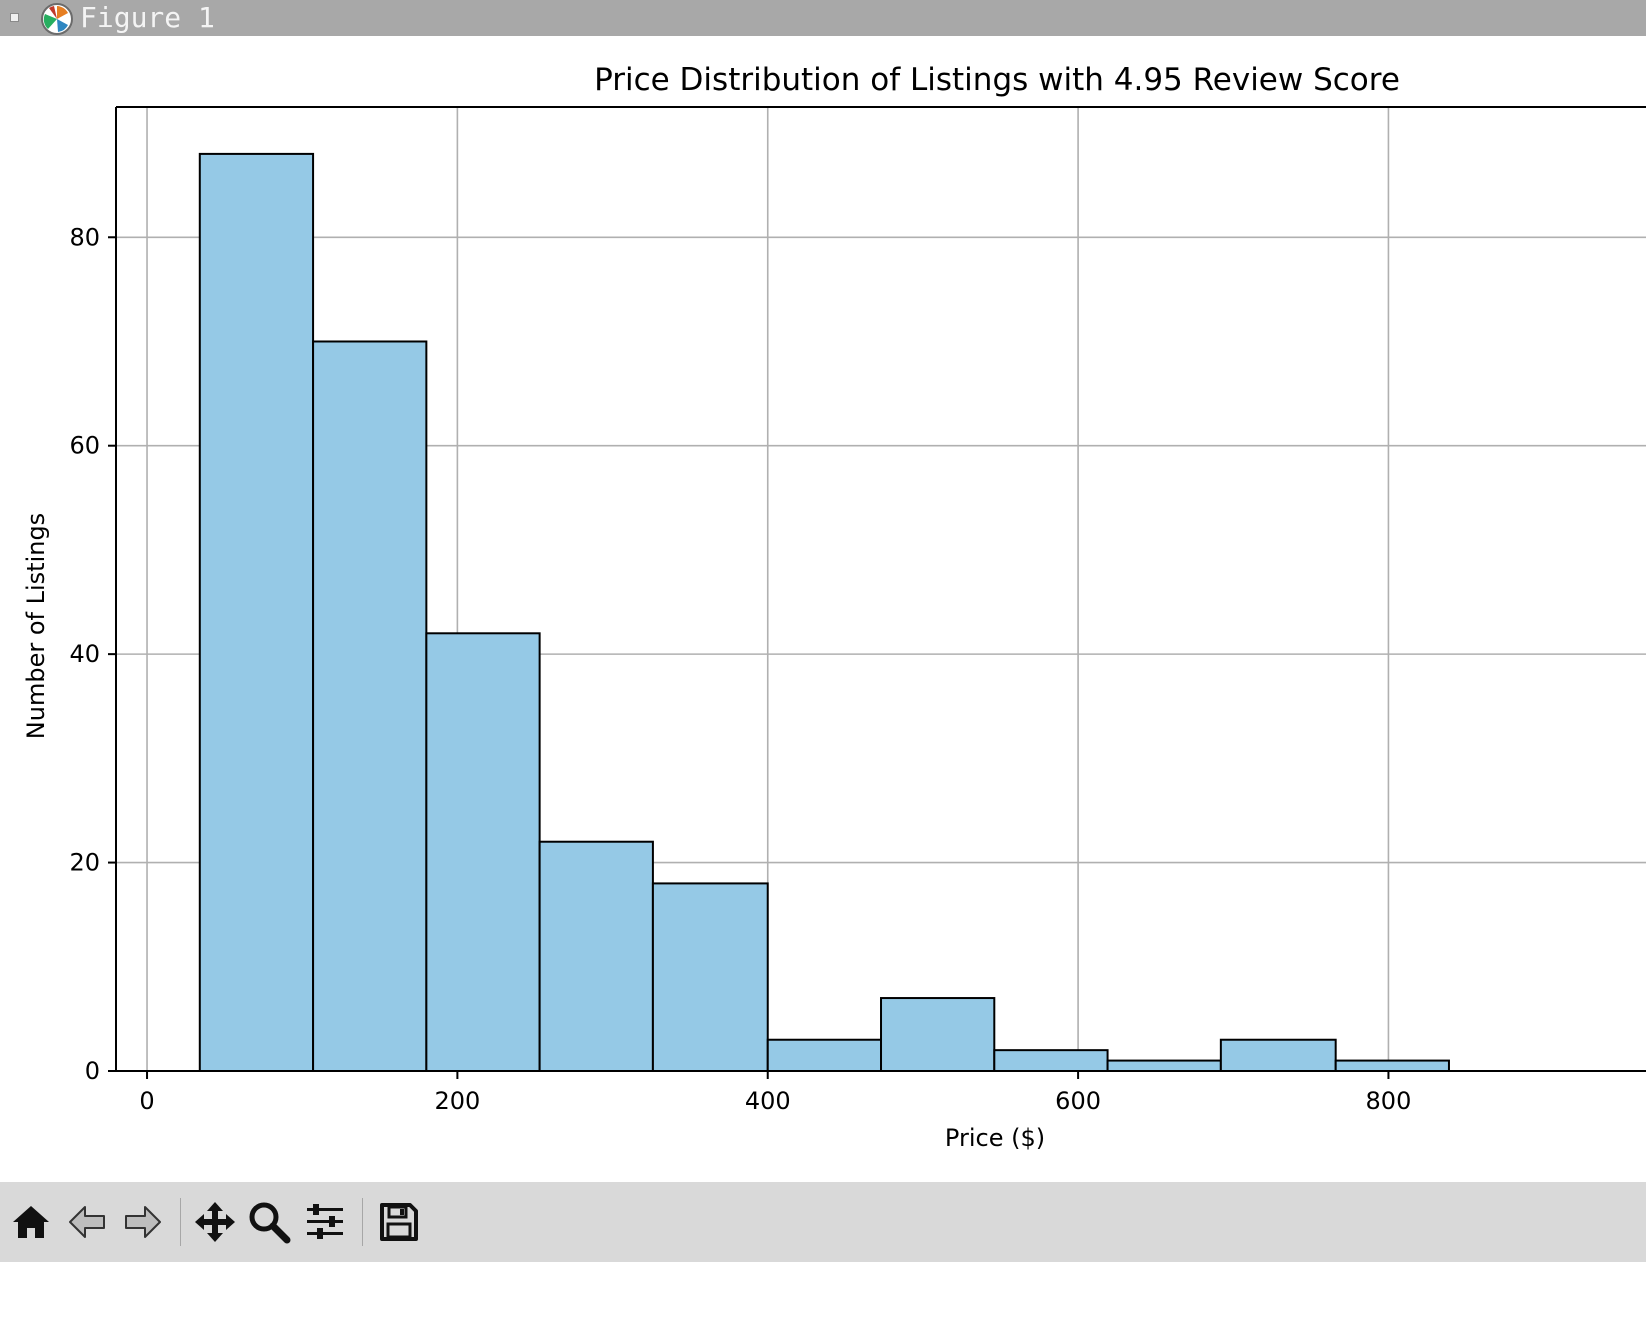 The width and height of the screenshot is (1646, 1326). I want to click on window-bottom-margin, so click(823, 1294).